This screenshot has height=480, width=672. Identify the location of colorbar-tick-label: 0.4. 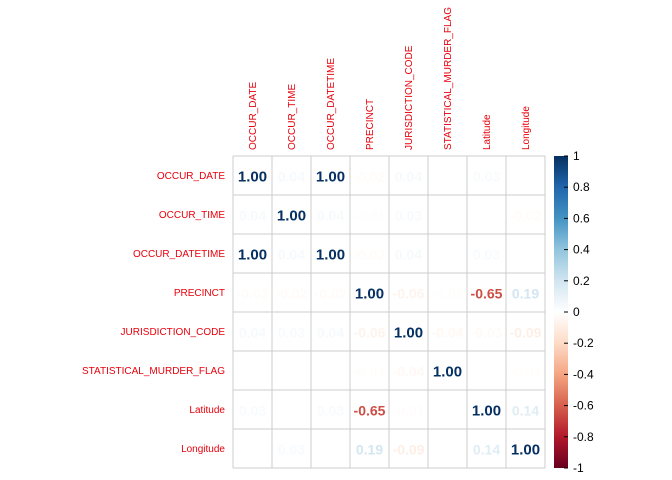
(581, 250).